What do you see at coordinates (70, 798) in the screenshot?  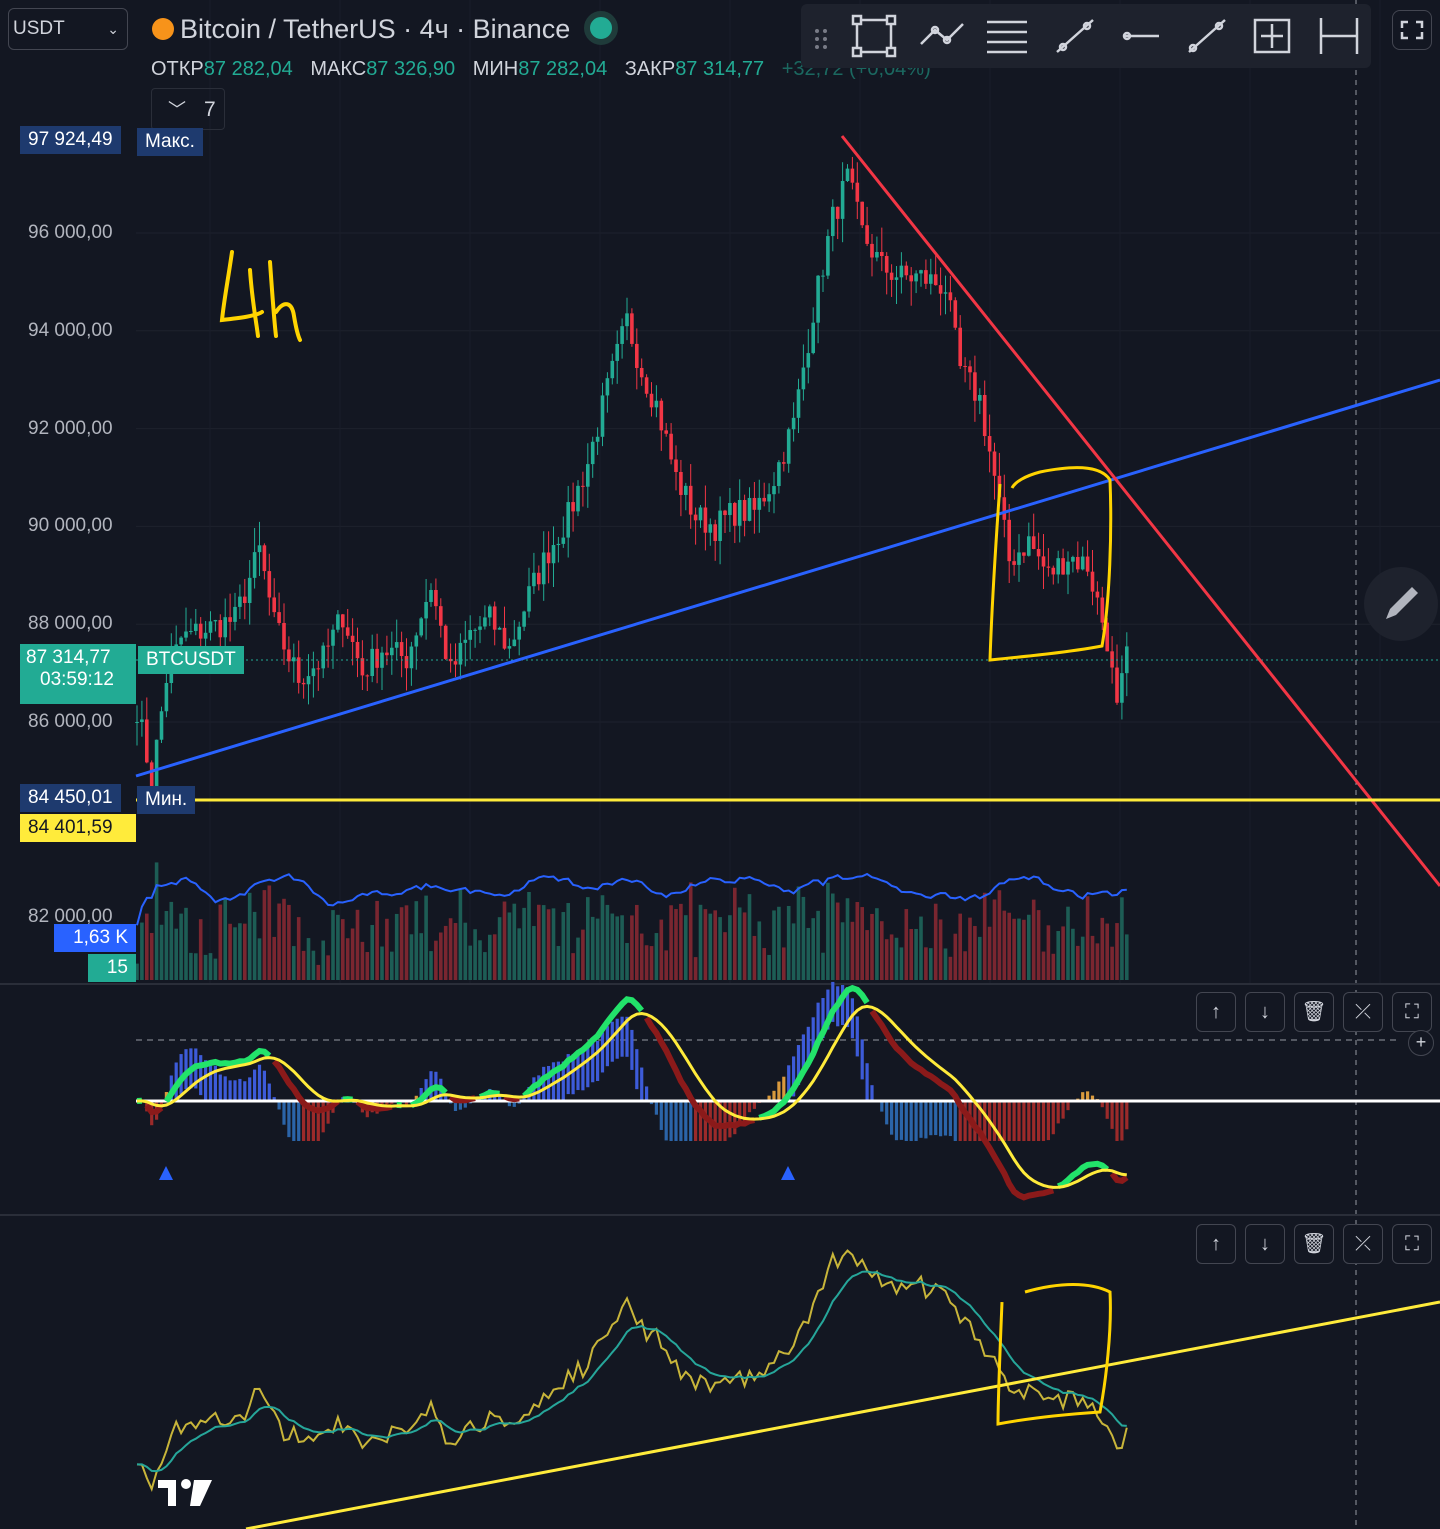 I see `min-price-label: 84 450,01` at bounding box center [70, 798].